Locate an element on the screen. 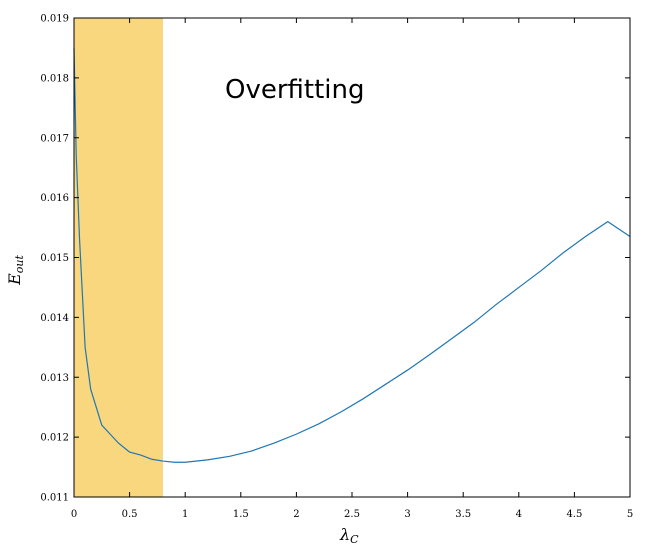  x-tick-label: 3 is located at coordinates (407, 514).